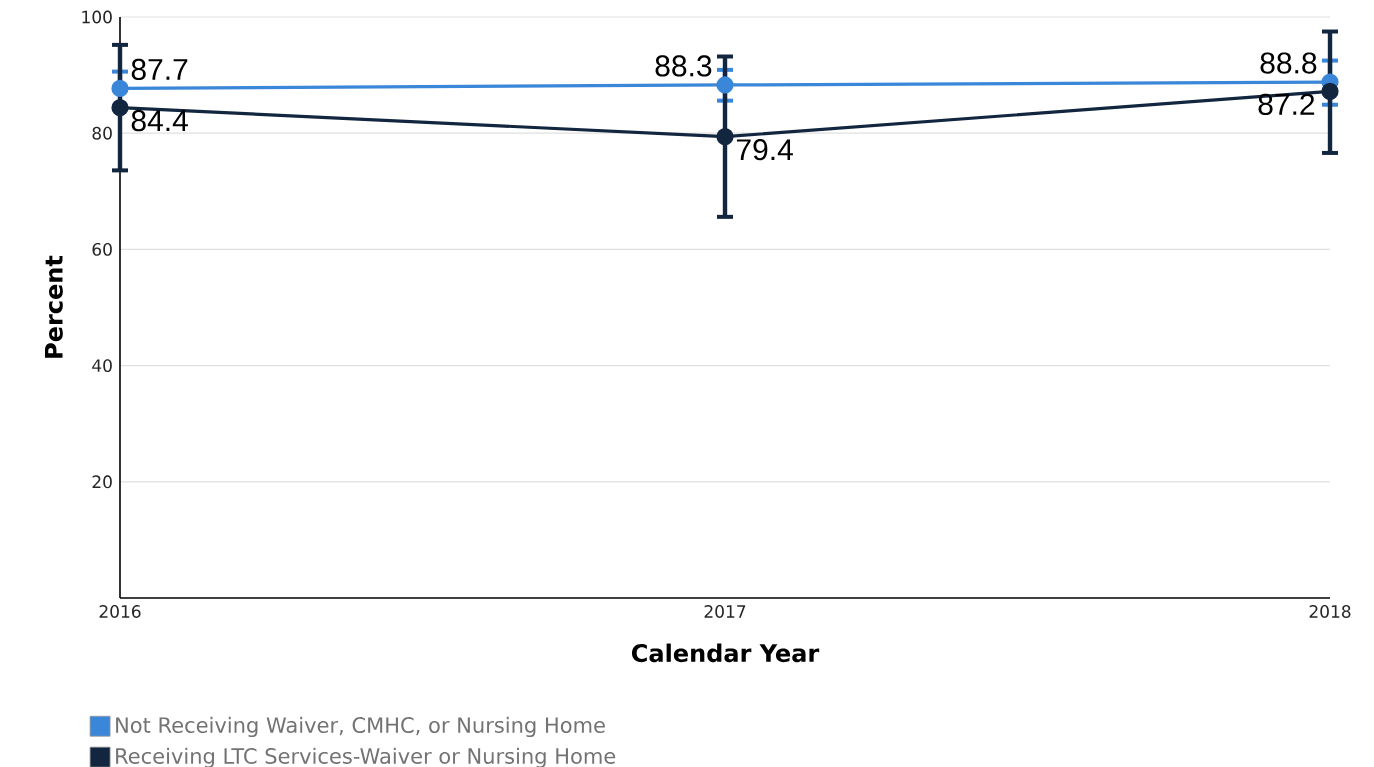 The image size is (1374, 767). I want to click on y-axis-title: Percent, so click(53, 306).